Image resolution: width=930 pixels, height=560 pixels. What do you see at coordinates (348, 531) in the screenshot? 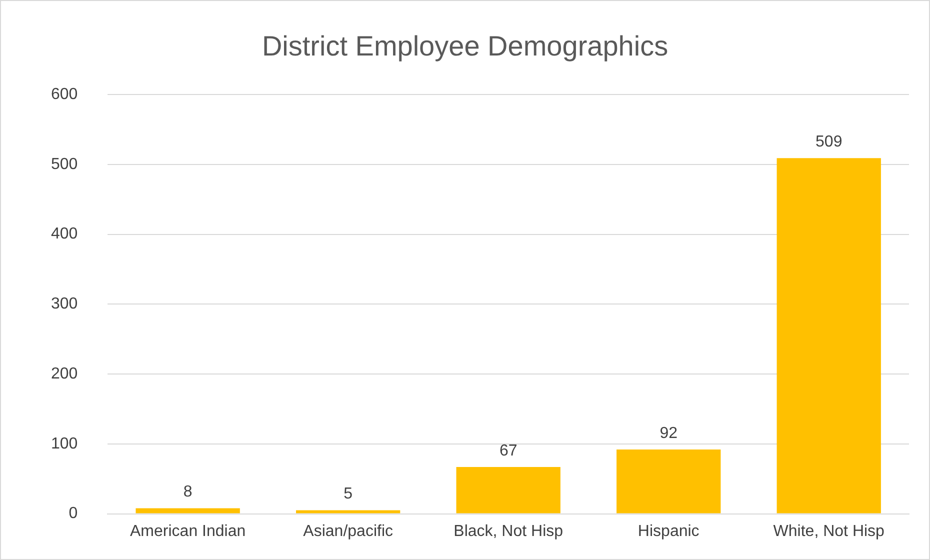
I see `x-tick-label: Asian/pacific` at bounding box center [348, 531].